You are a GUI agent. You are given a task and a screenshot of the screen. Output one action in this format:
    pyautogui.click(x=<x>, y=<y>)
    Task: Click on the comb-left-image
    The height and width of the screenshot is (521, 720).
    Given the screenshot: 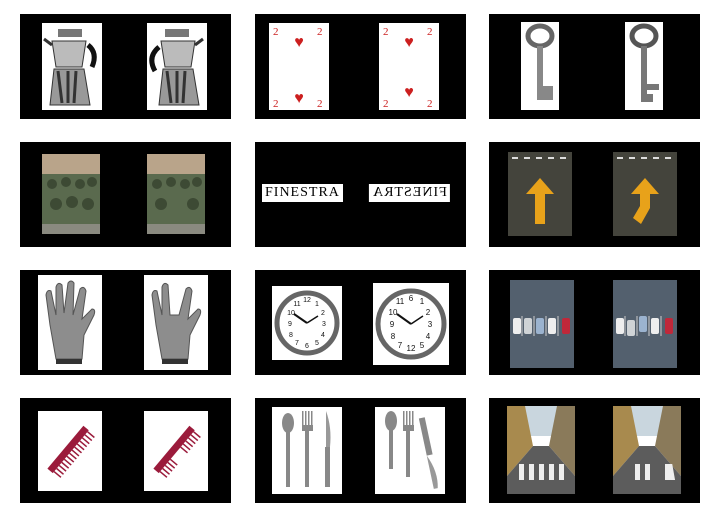 What is the action you would take?
    pyautogui.click(x=70, y=451)
    